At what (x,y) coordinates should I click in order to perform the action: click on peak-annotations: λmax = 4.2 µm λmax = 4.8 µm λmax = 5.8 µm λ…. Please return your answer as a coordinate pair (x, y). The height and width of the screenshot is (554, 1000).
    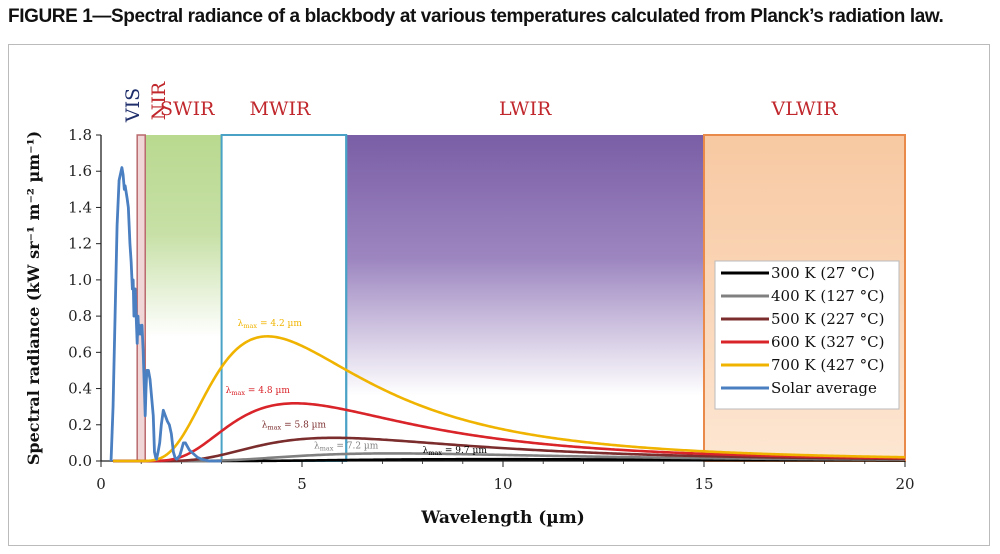
    Looking at the image, I should click on (357, 388).